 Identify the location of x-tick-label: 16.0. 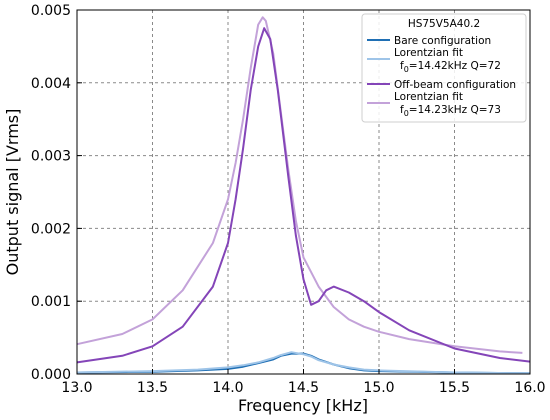
(529, 388).